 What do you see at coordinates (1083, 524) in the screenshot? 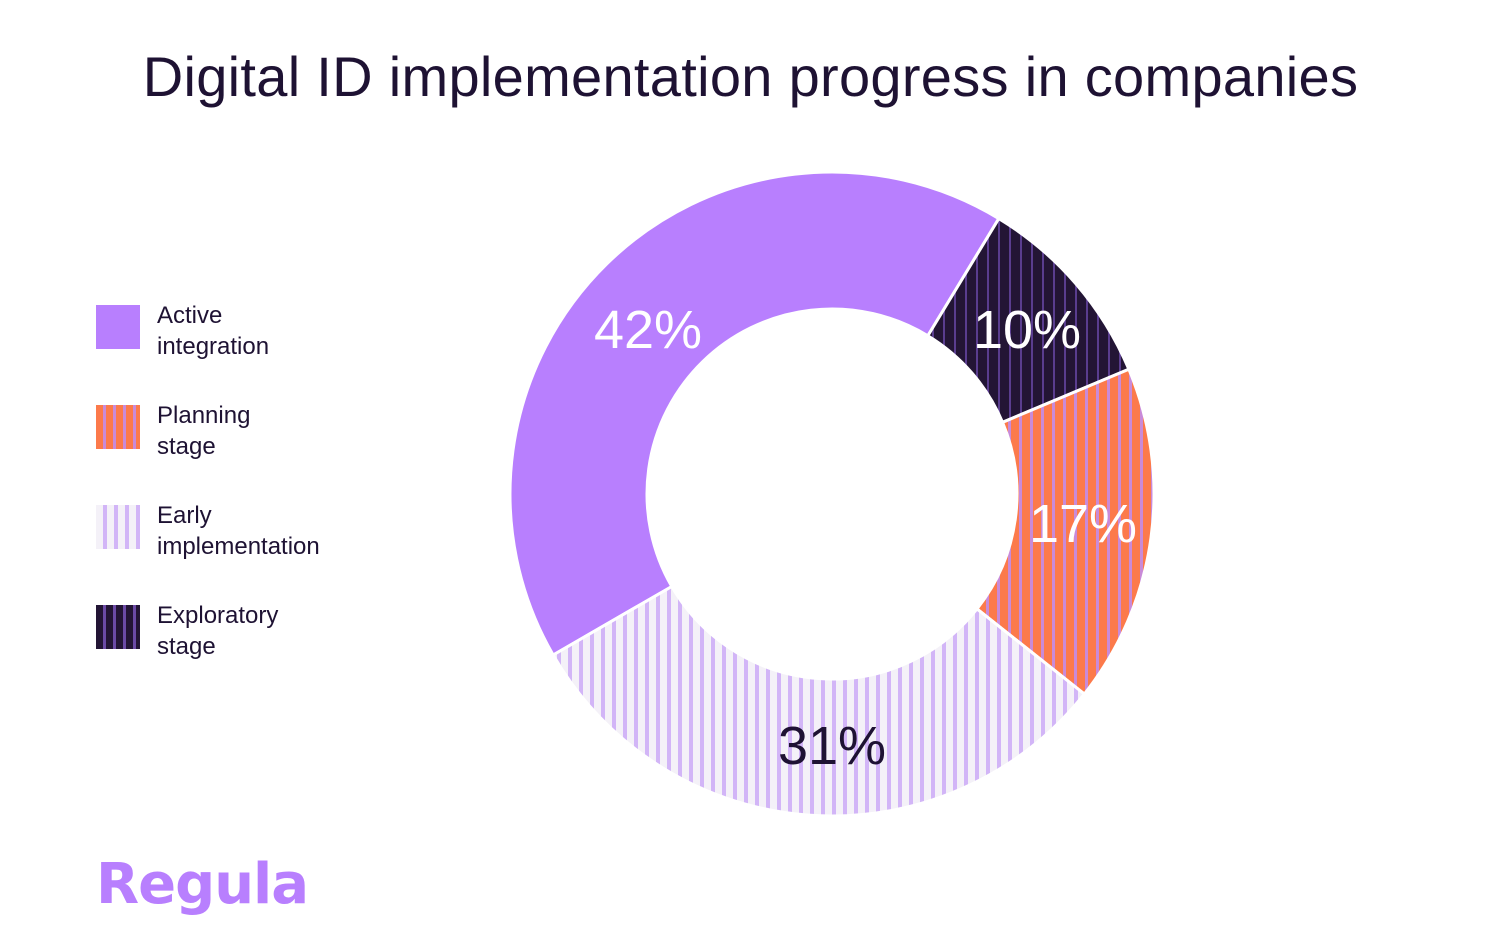
I see `segment-label-planning: 17%` at bounding box center [1083, 524].